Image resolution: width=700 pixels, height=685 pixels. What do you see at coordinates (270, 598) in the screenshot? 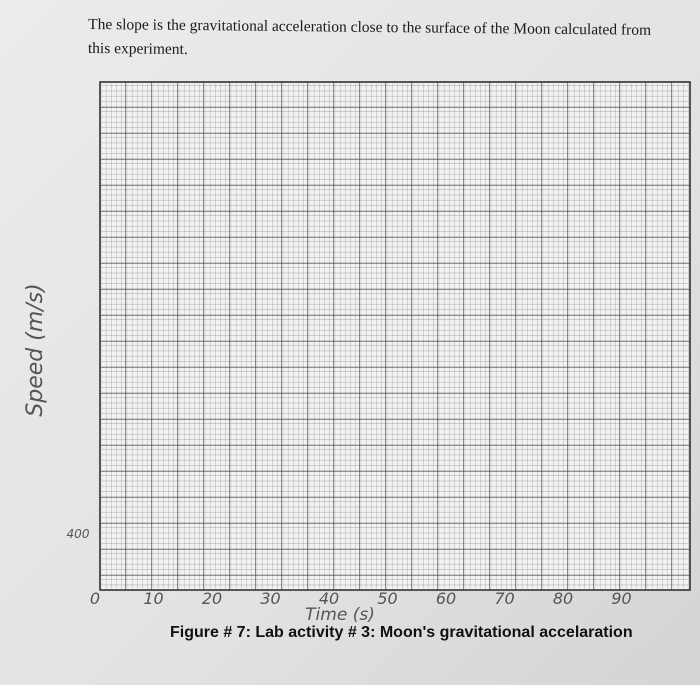
I see `x-tick-label: 30` at bounding box center [270, 598].